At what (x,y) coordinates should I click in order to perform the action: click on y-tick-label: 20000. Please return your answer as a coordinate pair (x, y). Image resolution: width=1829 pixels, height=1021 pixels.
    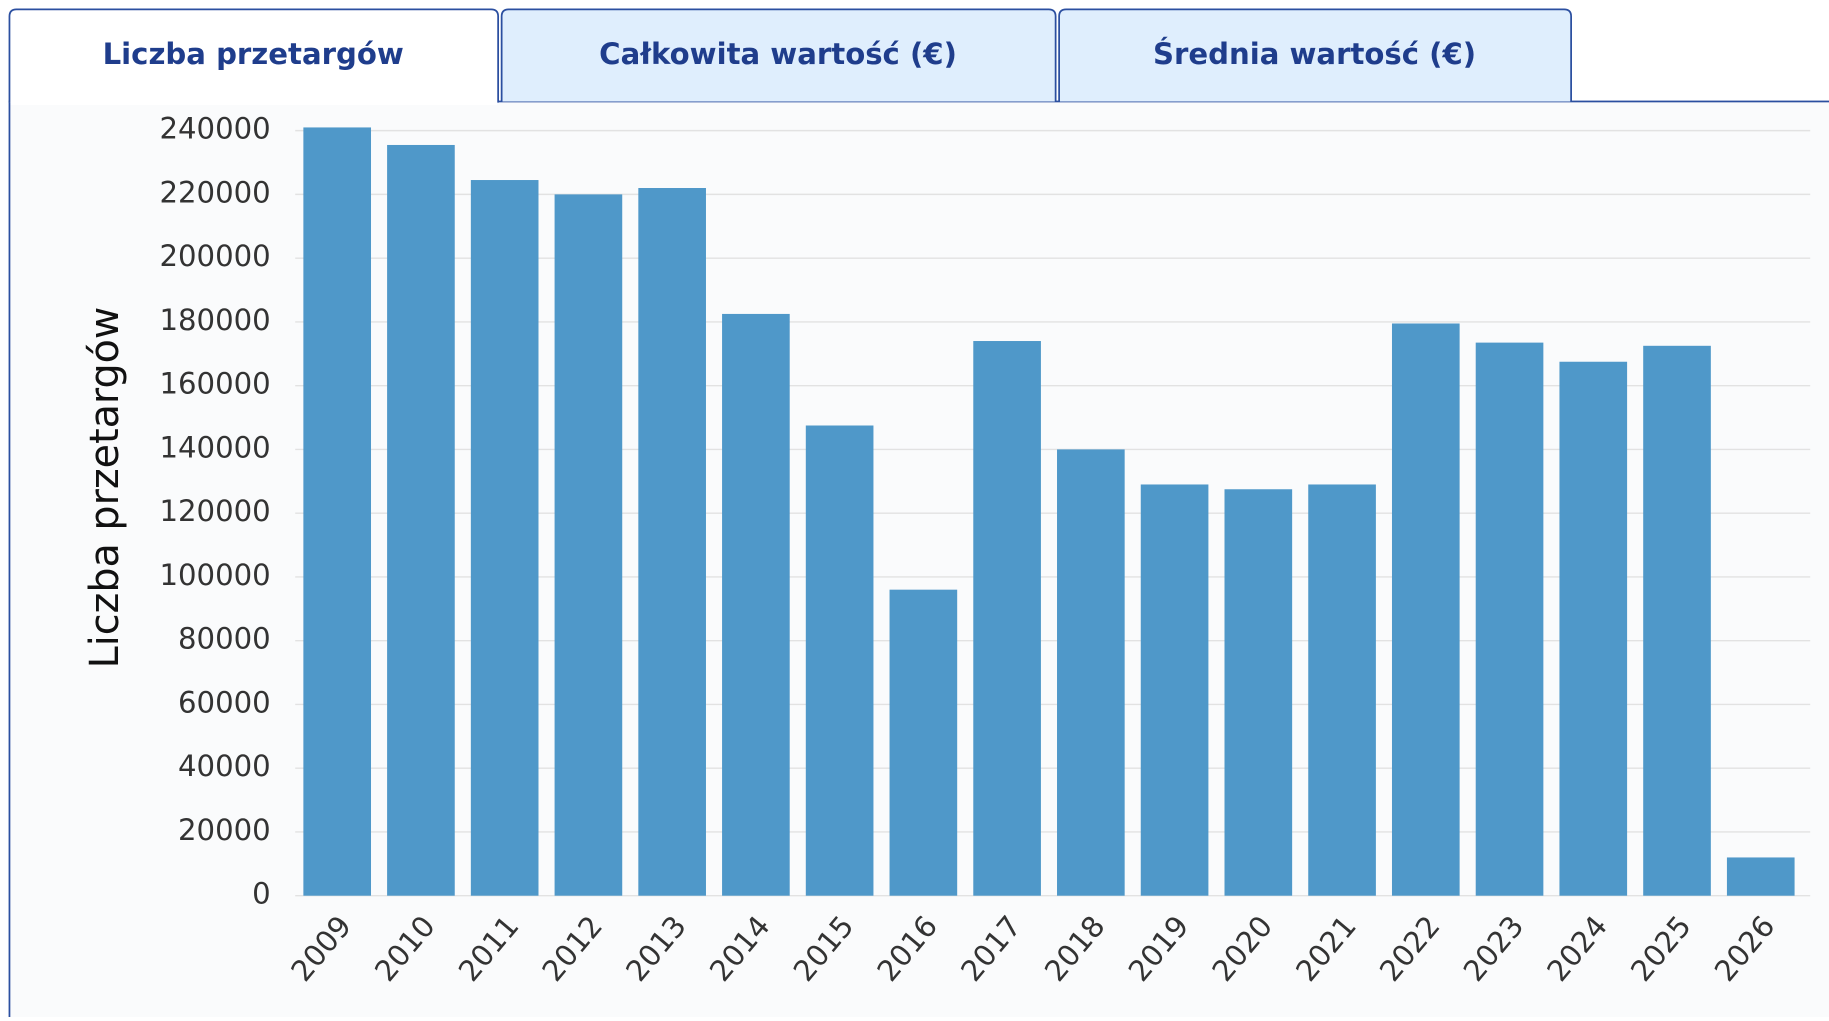
    Looking at the image, I should click on (224, 830).